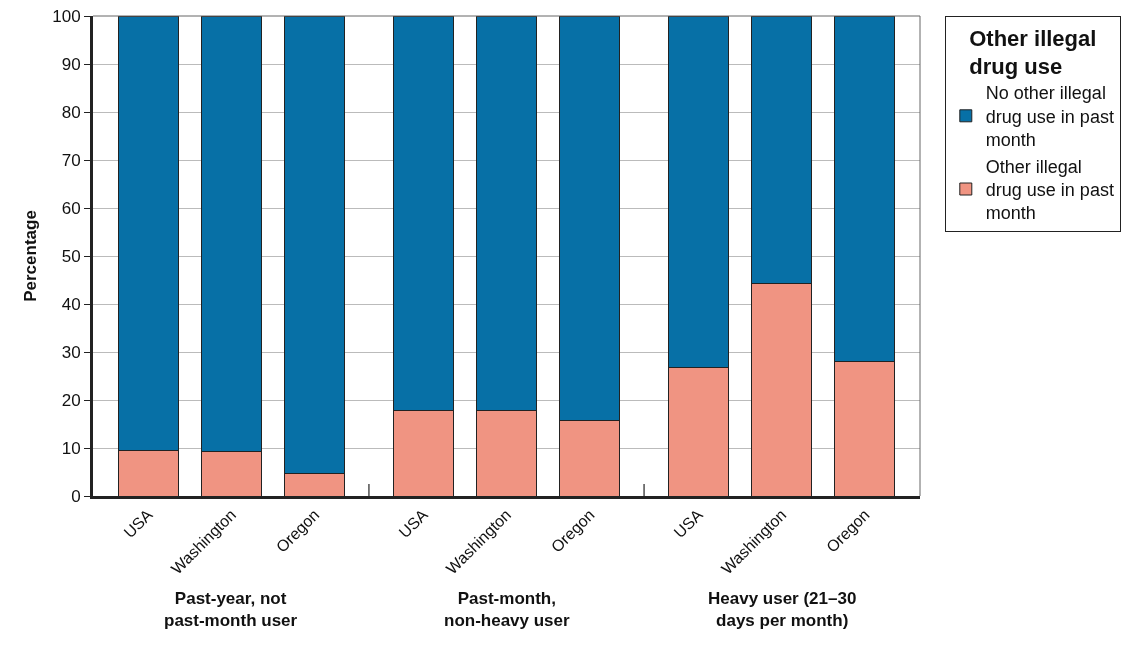 Image resolution: width=1143 pixels, height=658 pixels. Describe the element at coordinates (71, 64) in the screenshot. I see `y-tick-label: 90` at that location.